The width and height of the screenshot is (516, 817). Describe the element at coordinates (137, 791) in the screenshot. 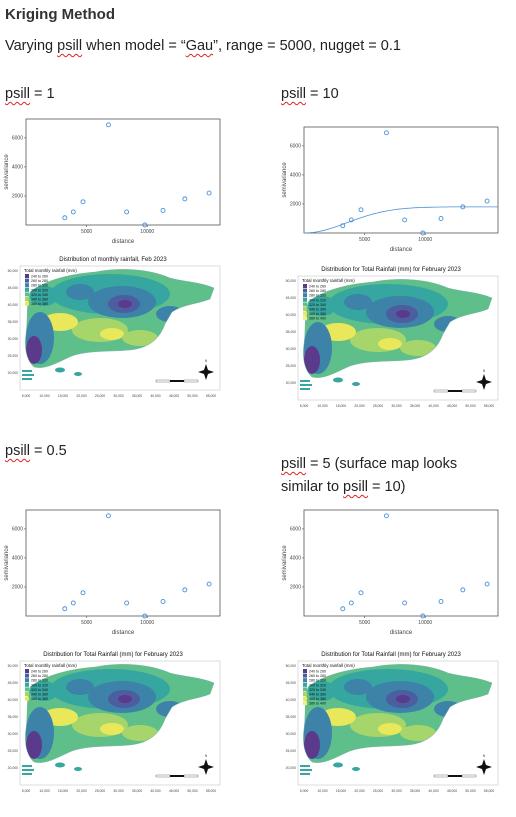

I see `map-x-tick: 35,000` at that location.